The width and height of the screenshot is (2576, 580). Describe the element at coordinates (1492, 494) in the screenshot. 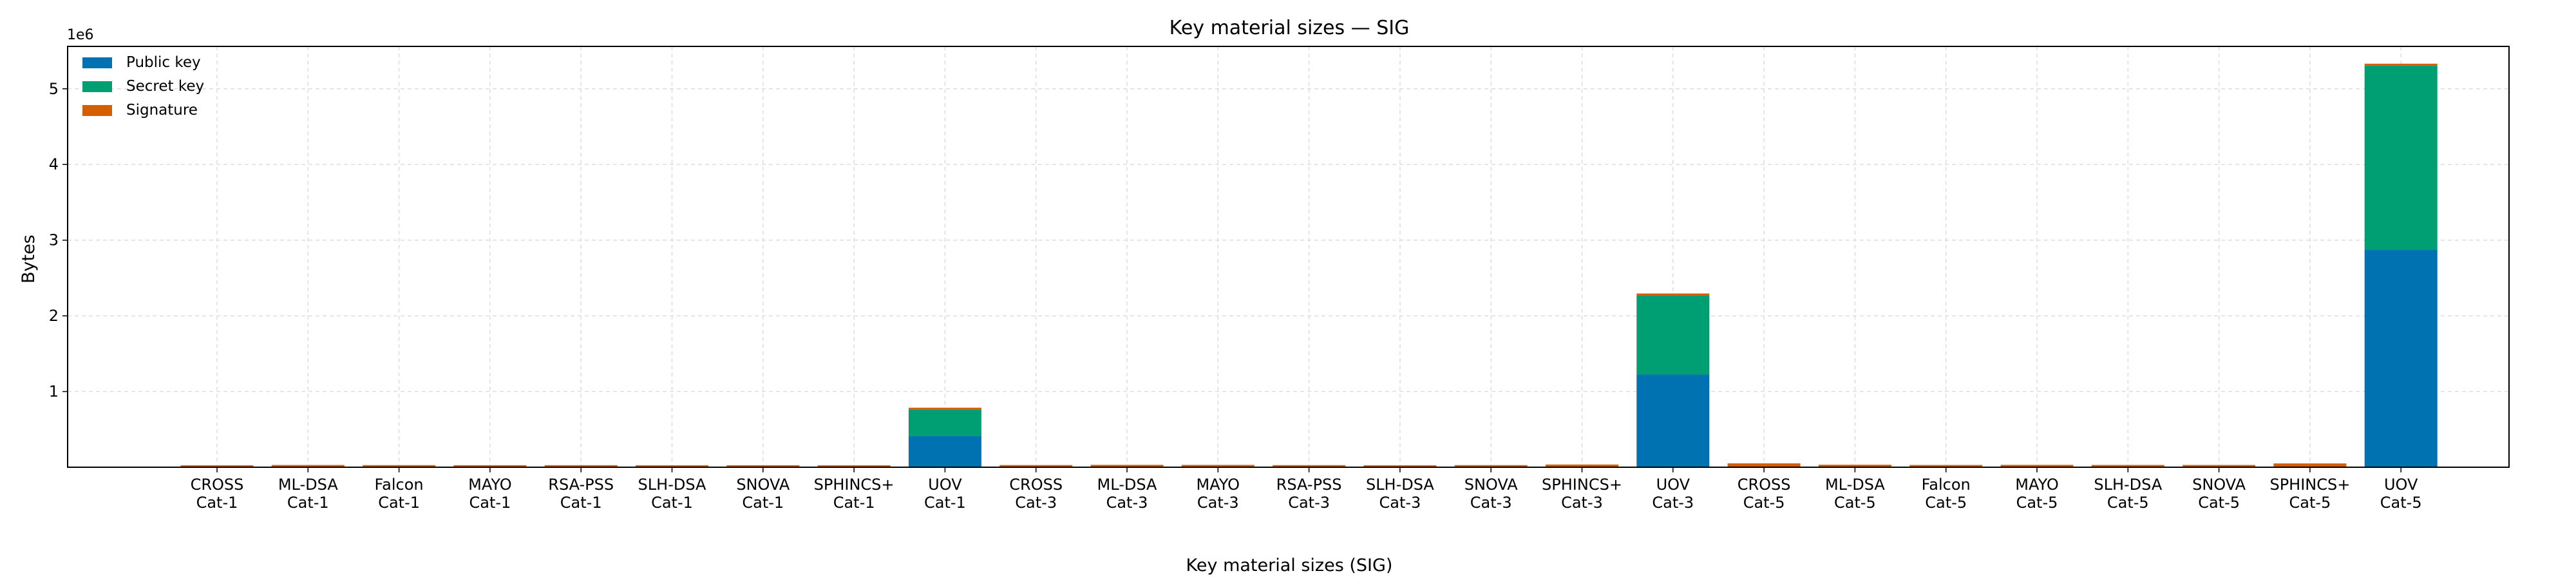

I see `x-tick-label: SNOVA Cat-3` at that location.